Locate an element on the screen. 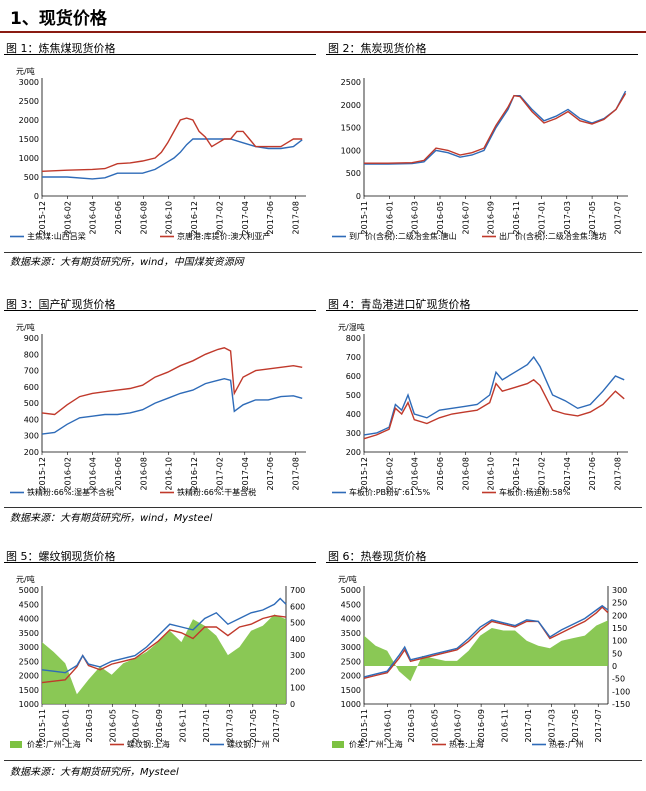  x-tick-label: 2016-10 is located at coordinates (169, 473).